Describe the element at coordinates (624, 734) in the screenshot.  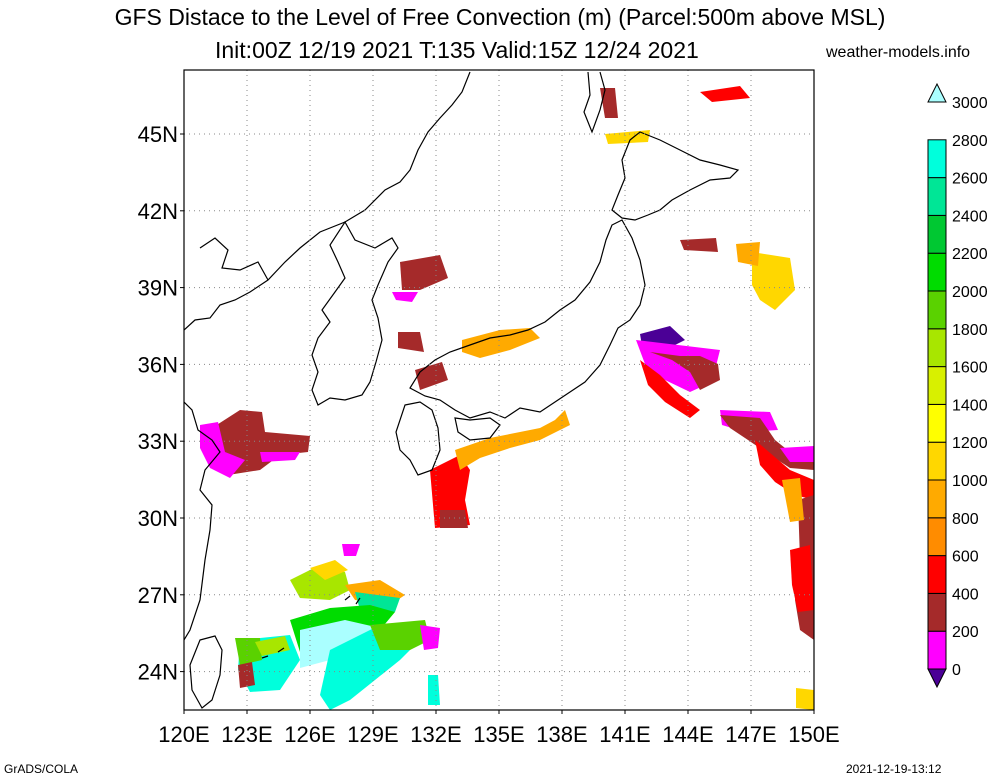
I see `lon-label-141E: 141E` at that location.